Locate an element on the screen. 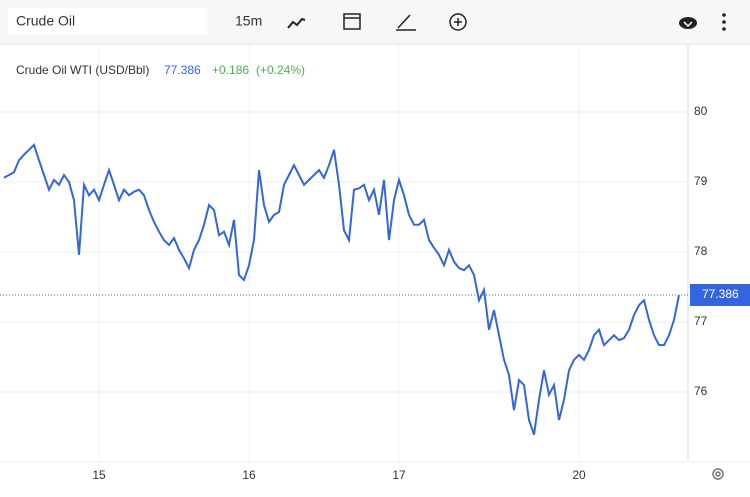  x-tick-label: 17 is located at coordinates (399, 475).